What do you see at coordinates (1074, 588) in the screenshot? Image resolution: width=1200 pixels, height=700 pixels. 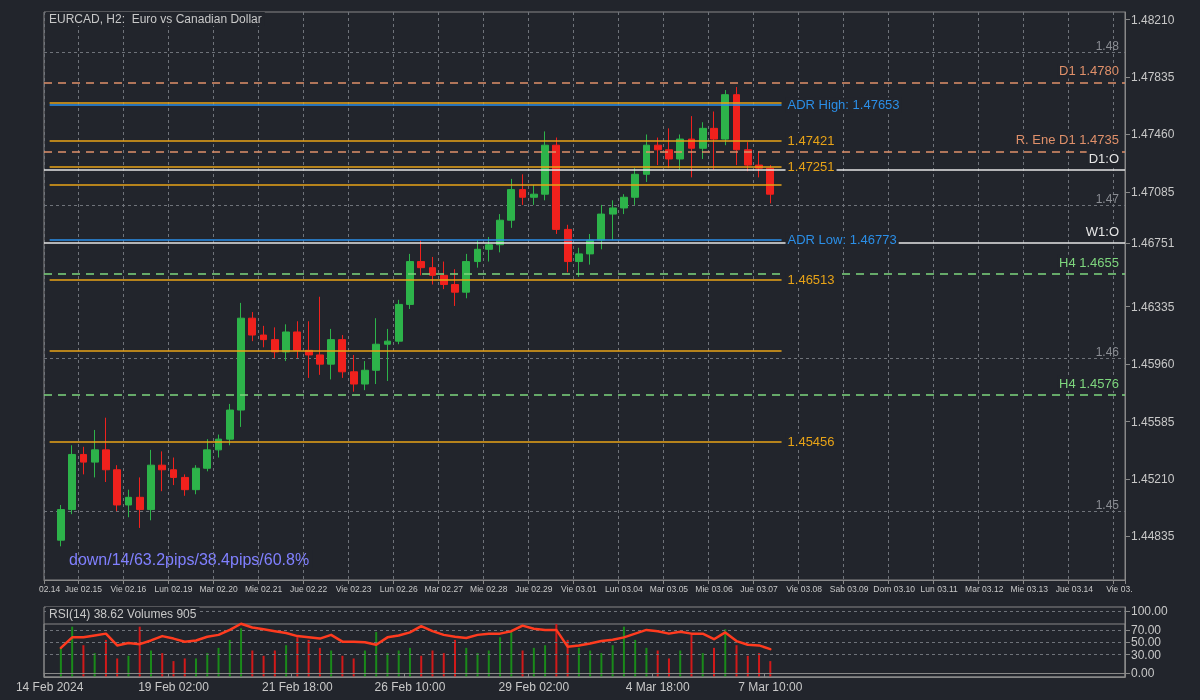 I see `x-tick-label: Jue 03.14` at bounding box center [1074, 588].